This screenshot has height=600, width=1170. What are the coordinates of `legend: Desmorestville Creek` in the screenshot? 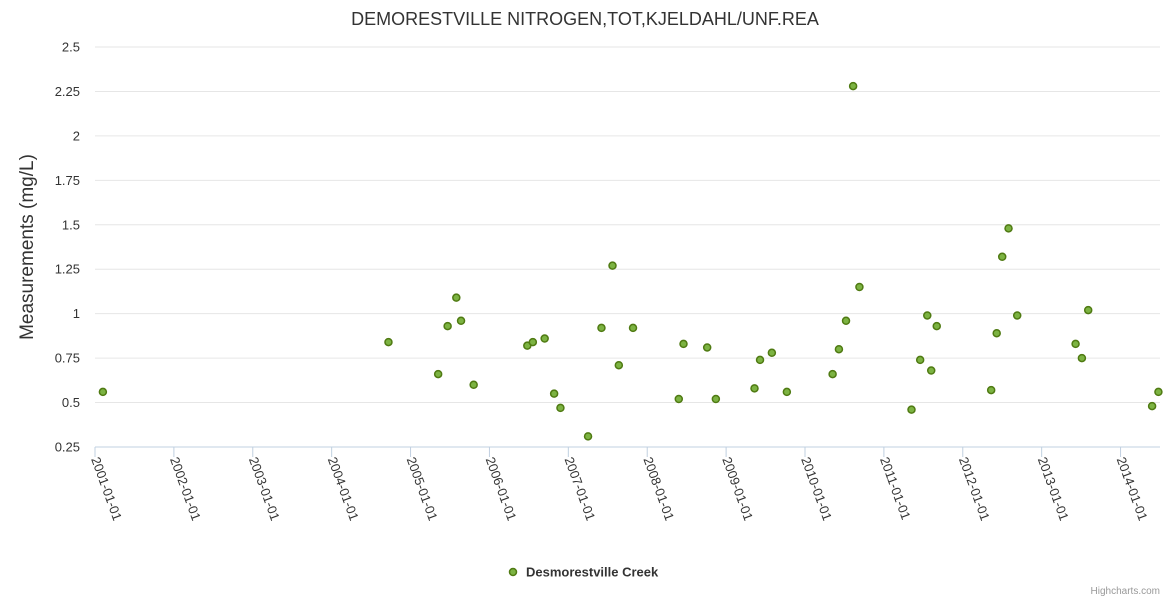 It's located at (584, 572).